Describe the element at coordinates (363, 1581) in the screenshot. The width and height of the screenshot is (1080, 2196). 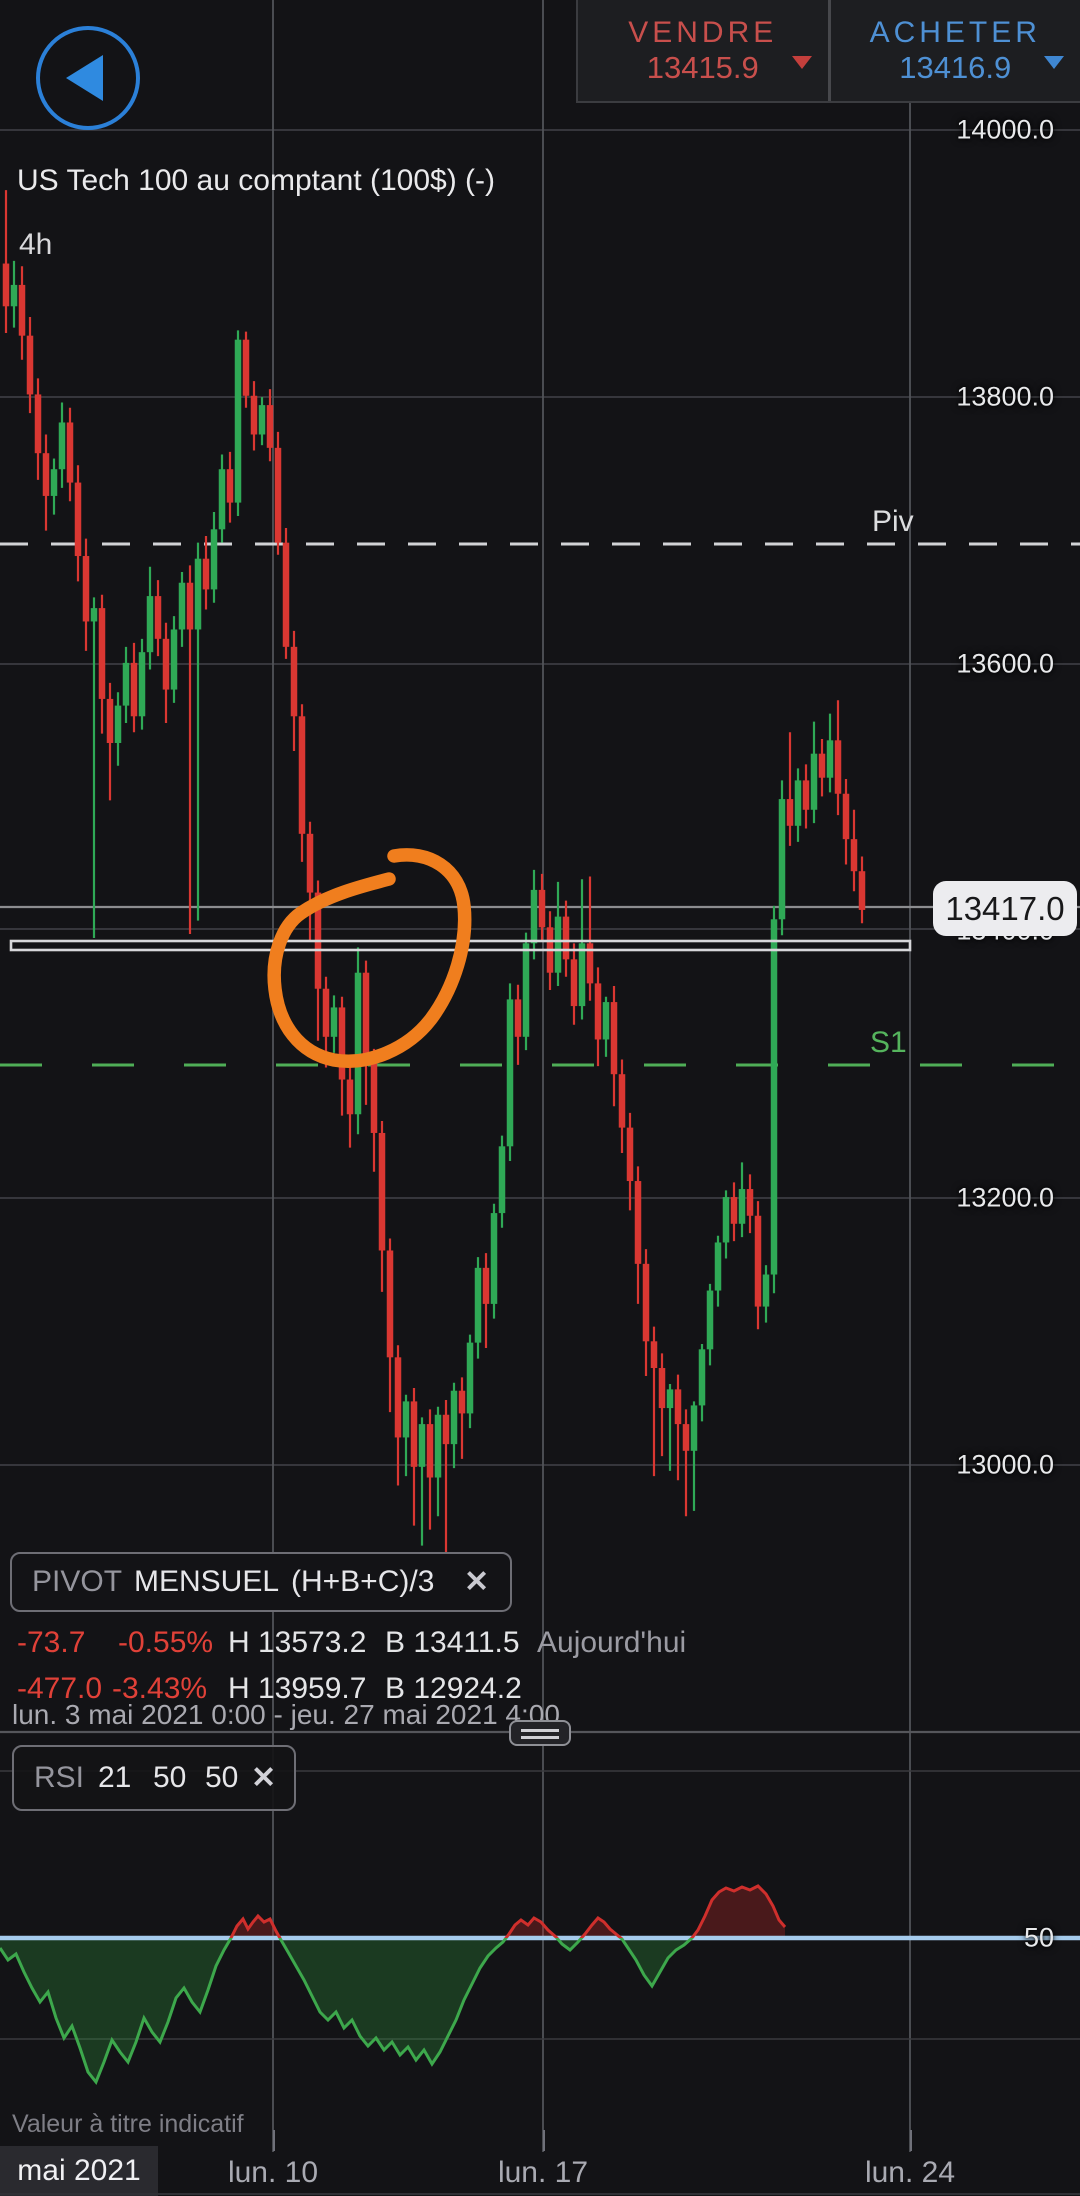
I see `indicator-formula: (H+B+C)/3` at that location.